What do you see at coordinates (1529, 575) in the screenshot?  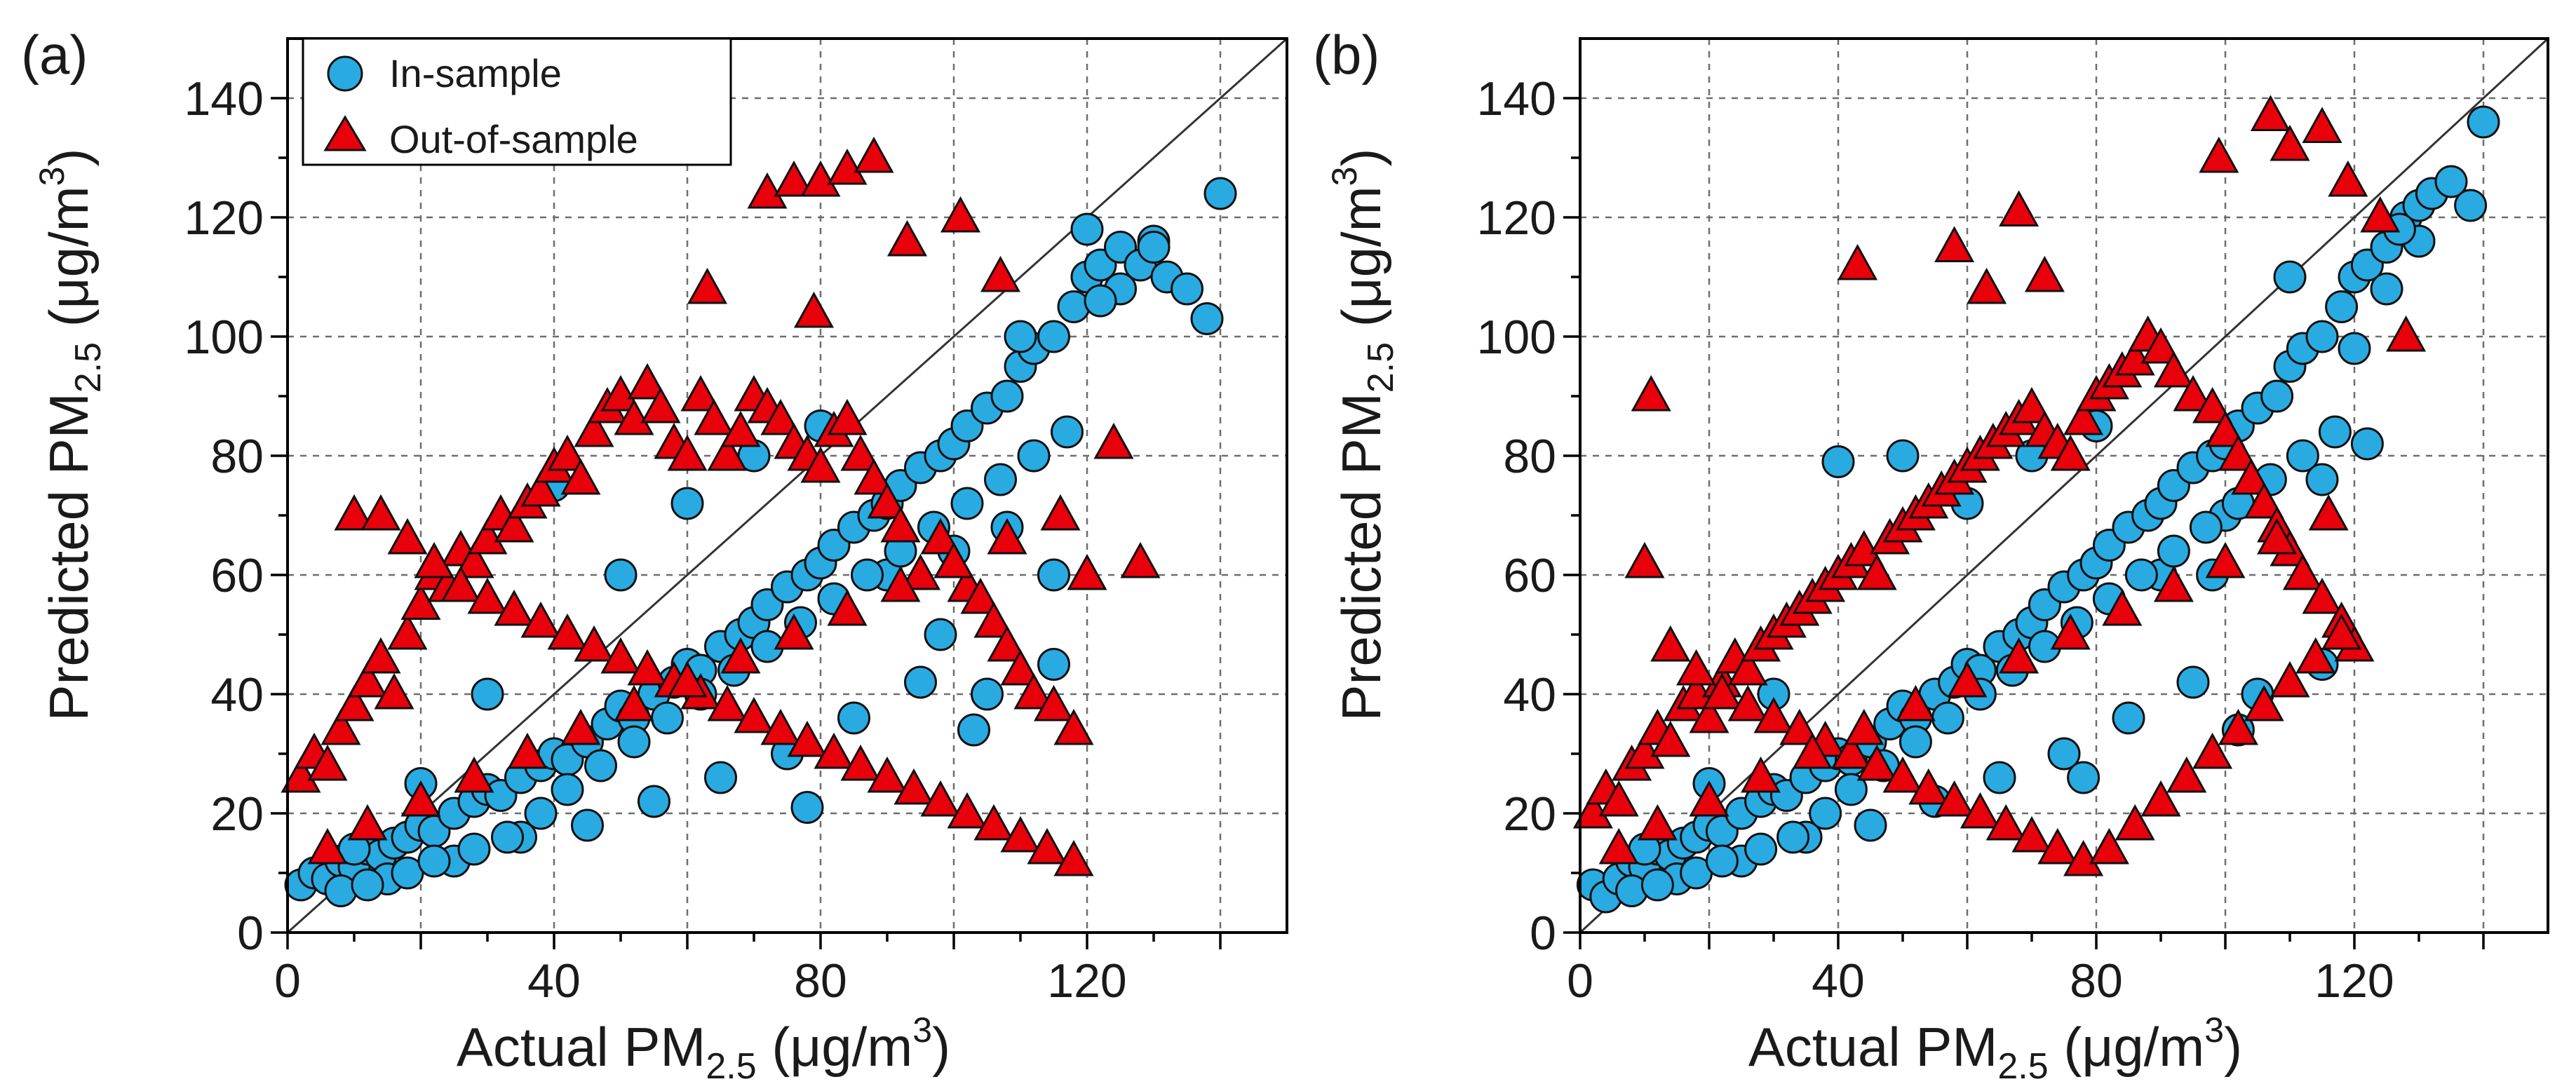 I see `y-tick-label: 60` at bounding box center [1529, 575].